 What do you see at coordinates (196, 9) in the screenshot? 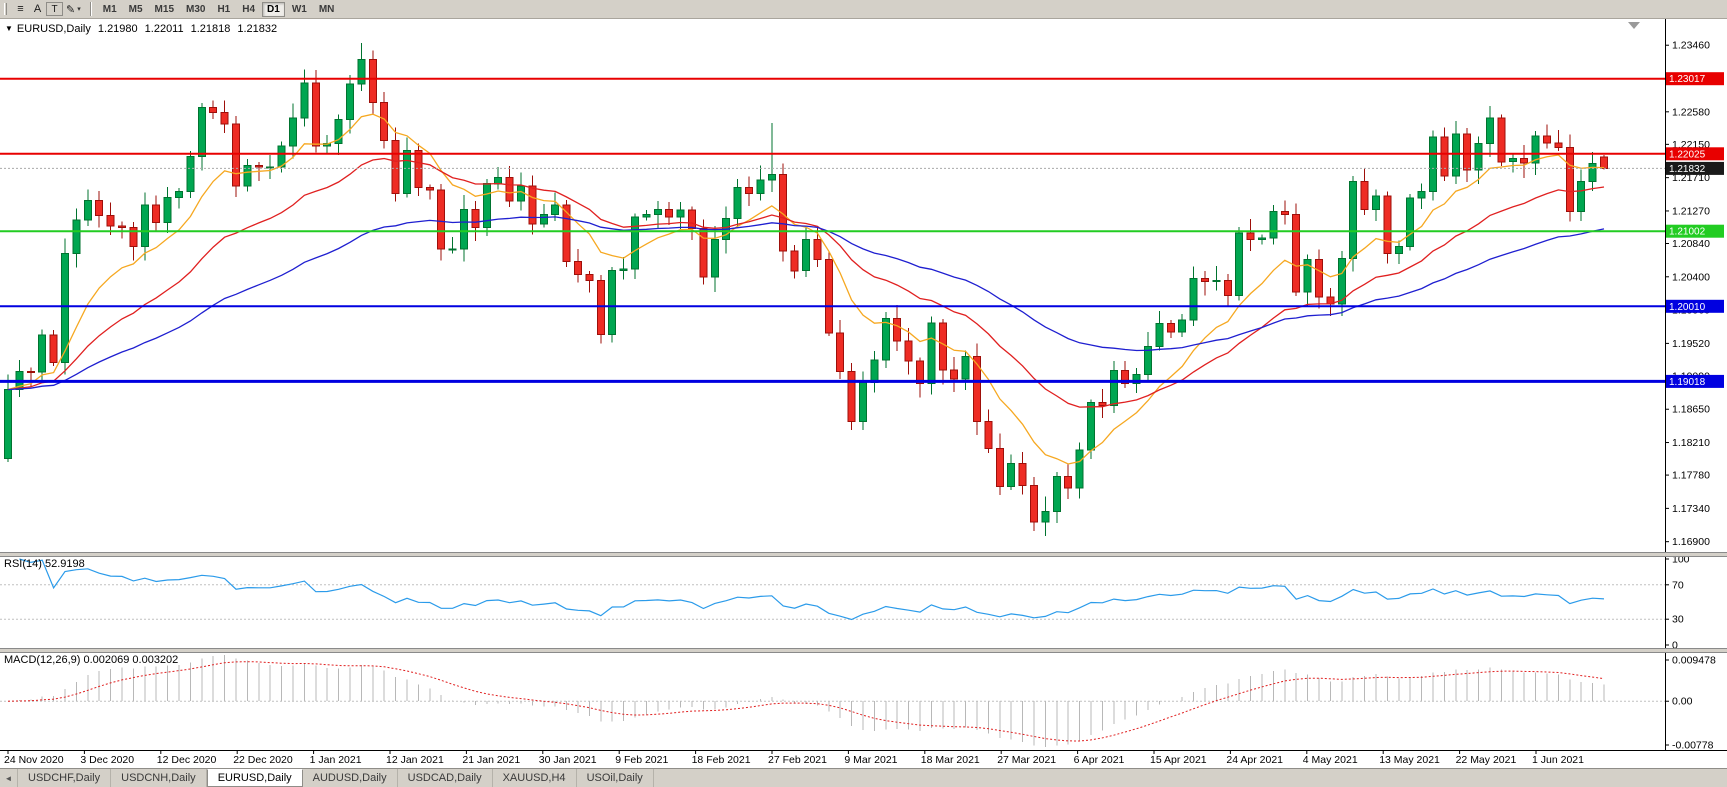
I see `timeframe-button-m30: M30` at bounding box center [196, 9].